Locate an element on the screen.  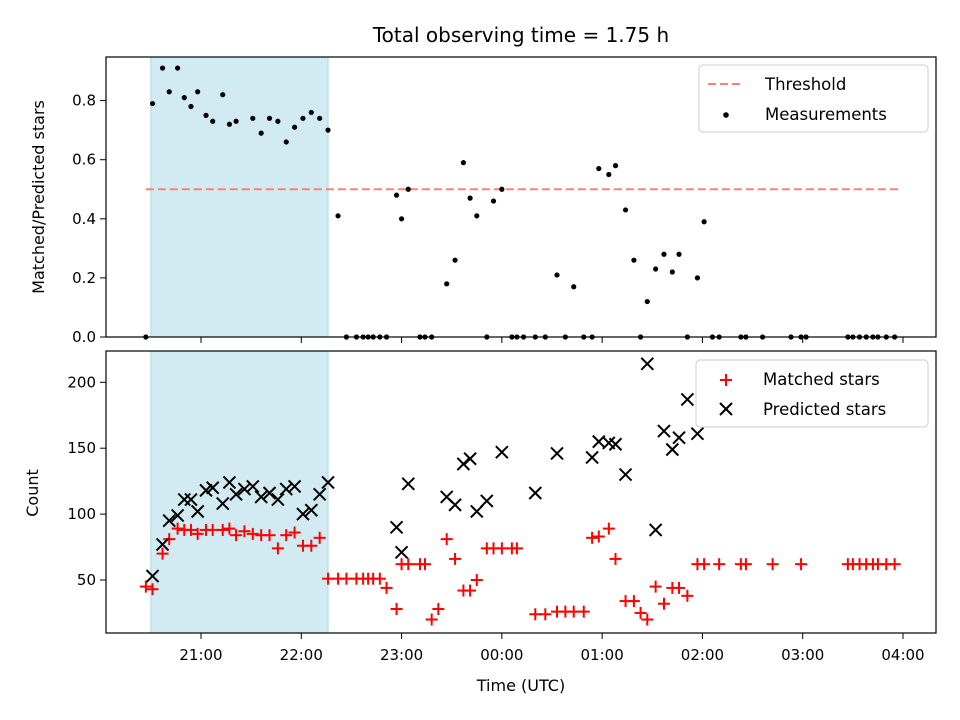
bottom-legend-box is located at coordinates (812, 393).